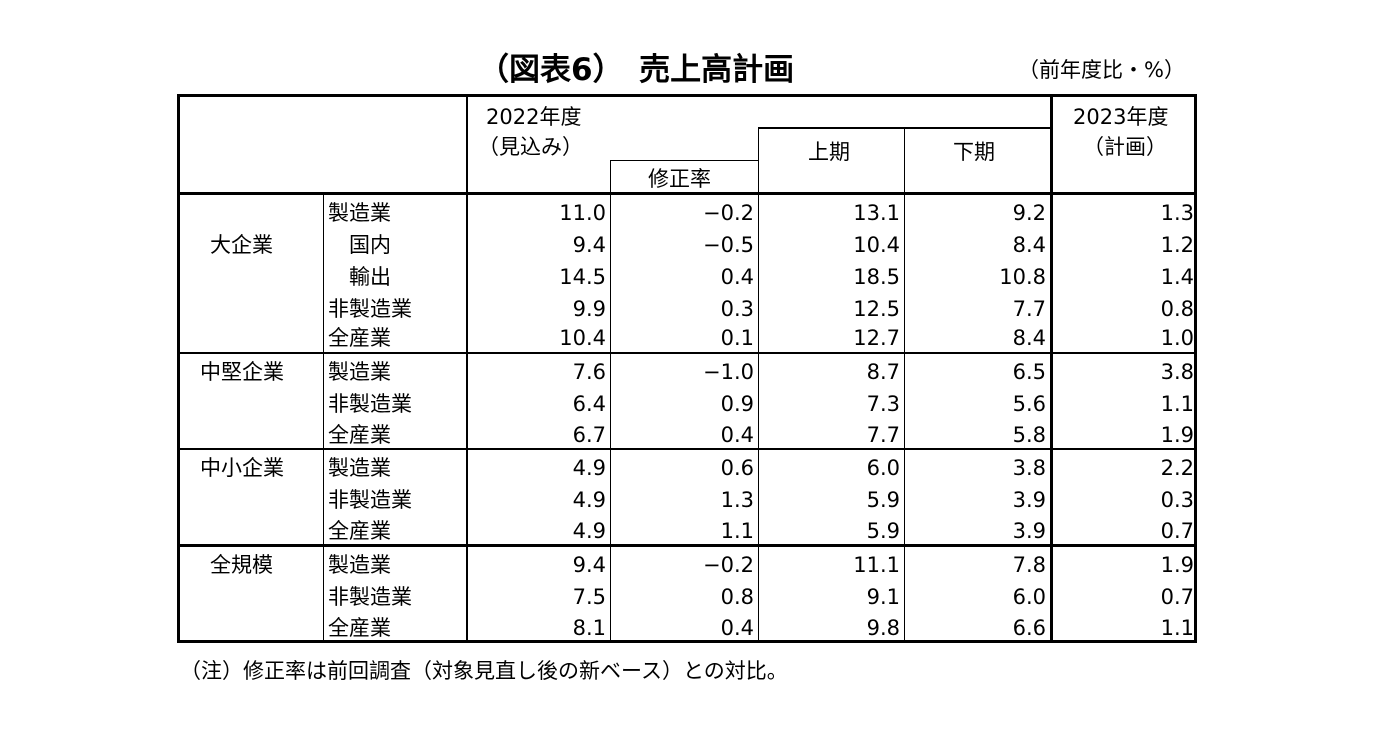  Describe the element at coordinates (737, 338) in the screenshot. I see `revision-value: 0.1` at that location.